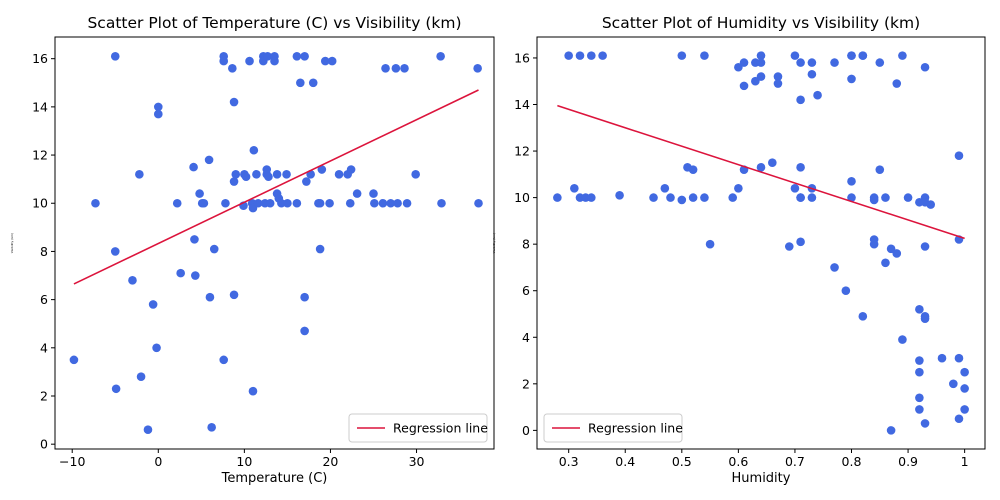  What do you see at coordinates (635, 428) in the screenshot?
I see `legend-label: Regression line` at bounding box center [635, 428].